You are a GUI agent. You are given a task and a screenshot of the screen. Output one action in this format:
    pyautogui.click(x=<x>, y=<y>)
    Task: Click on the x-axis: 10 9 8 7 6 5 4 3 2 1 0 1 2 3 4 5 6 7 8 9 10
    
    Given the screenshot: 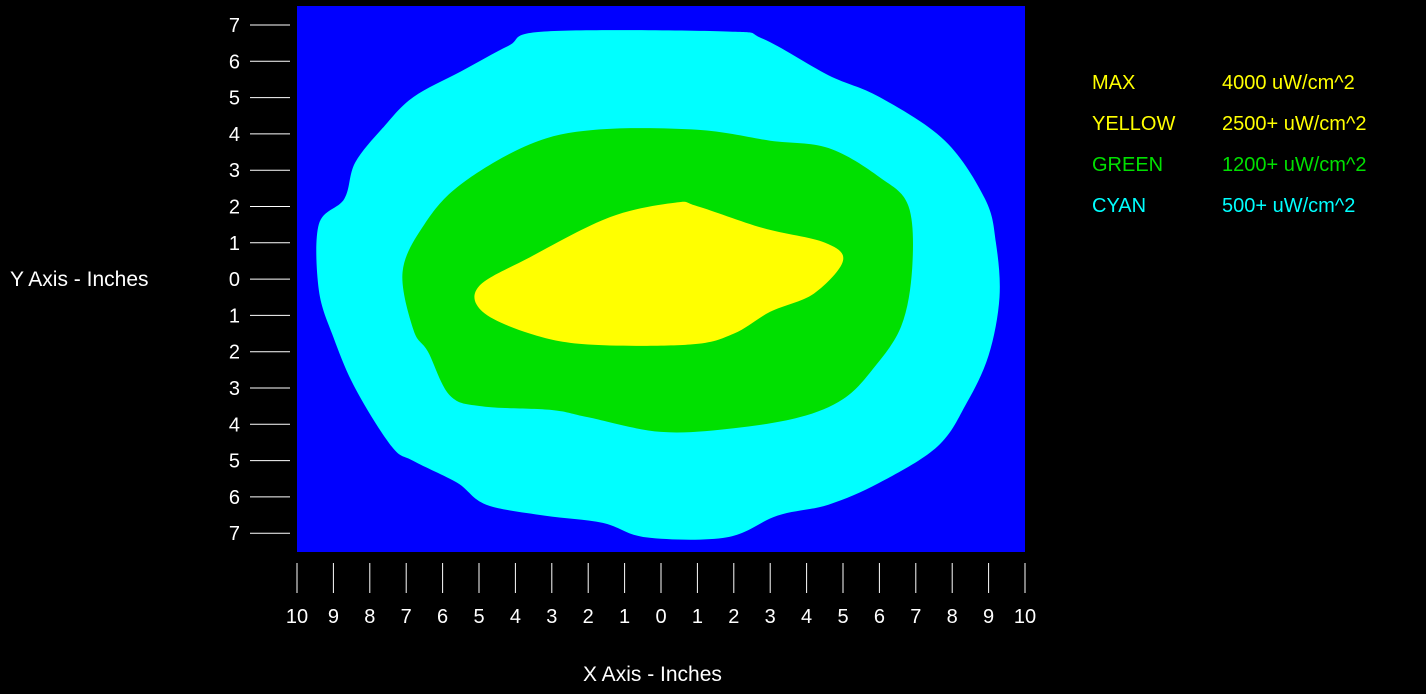 What is the action you would take?
    pyautogui.click(x=661, y=595)
    